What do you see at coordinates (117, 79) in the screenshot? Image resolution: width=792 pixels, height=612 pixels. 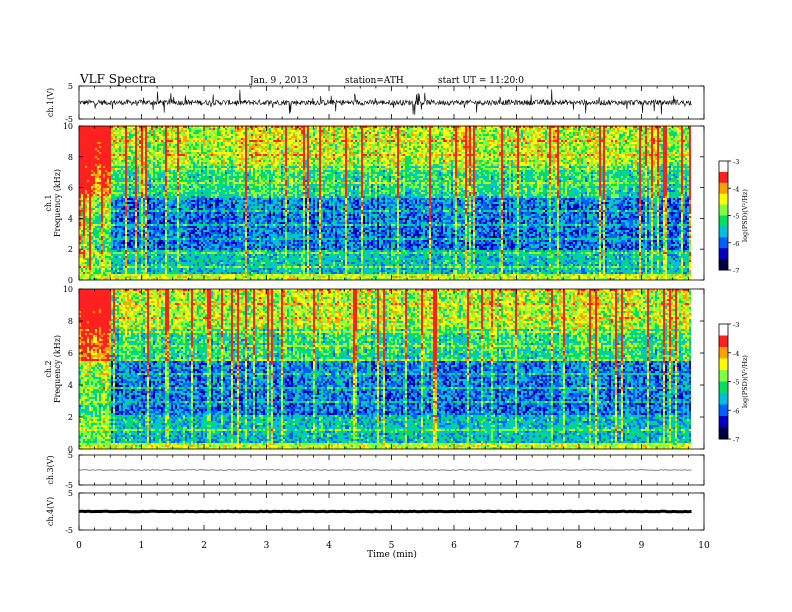 I see `figure-title: VLF Spectra` at bounding box center [117, 79].